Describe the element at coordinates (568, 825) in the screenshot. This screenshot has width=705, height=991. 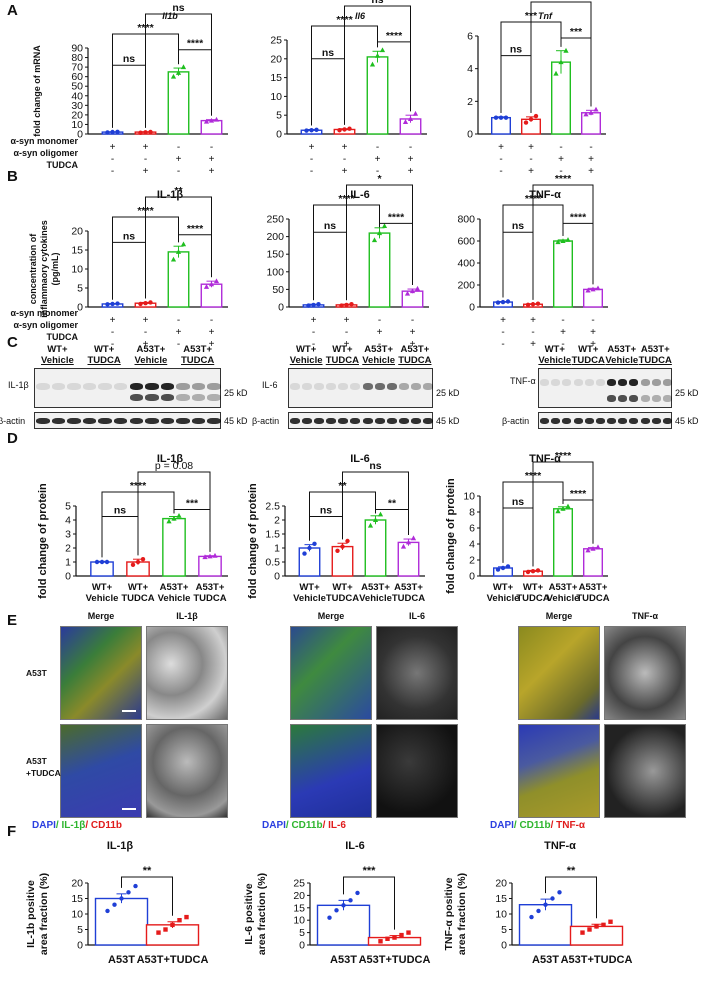
I see `legend-stain: / TNF-α` at that location.